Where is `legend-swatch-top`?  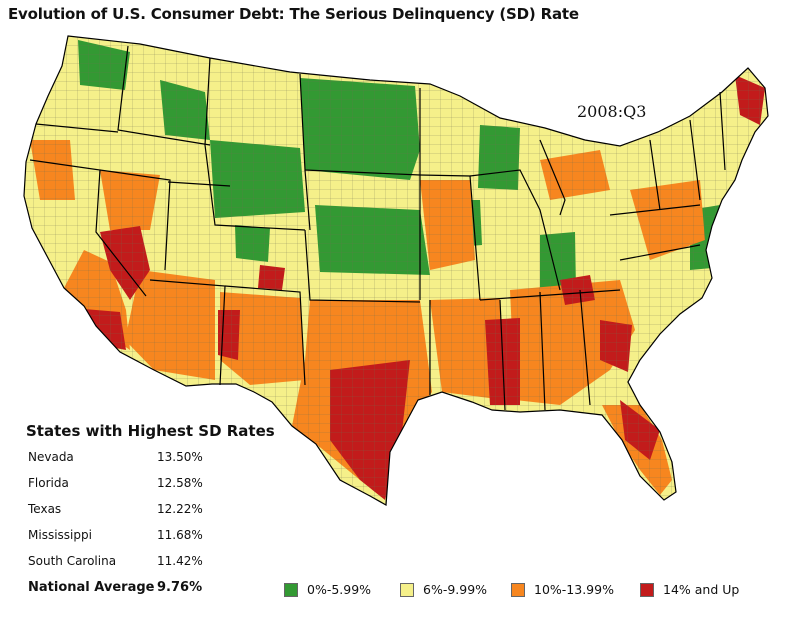
legend-swatch-top is located at coordinates (647, 589).